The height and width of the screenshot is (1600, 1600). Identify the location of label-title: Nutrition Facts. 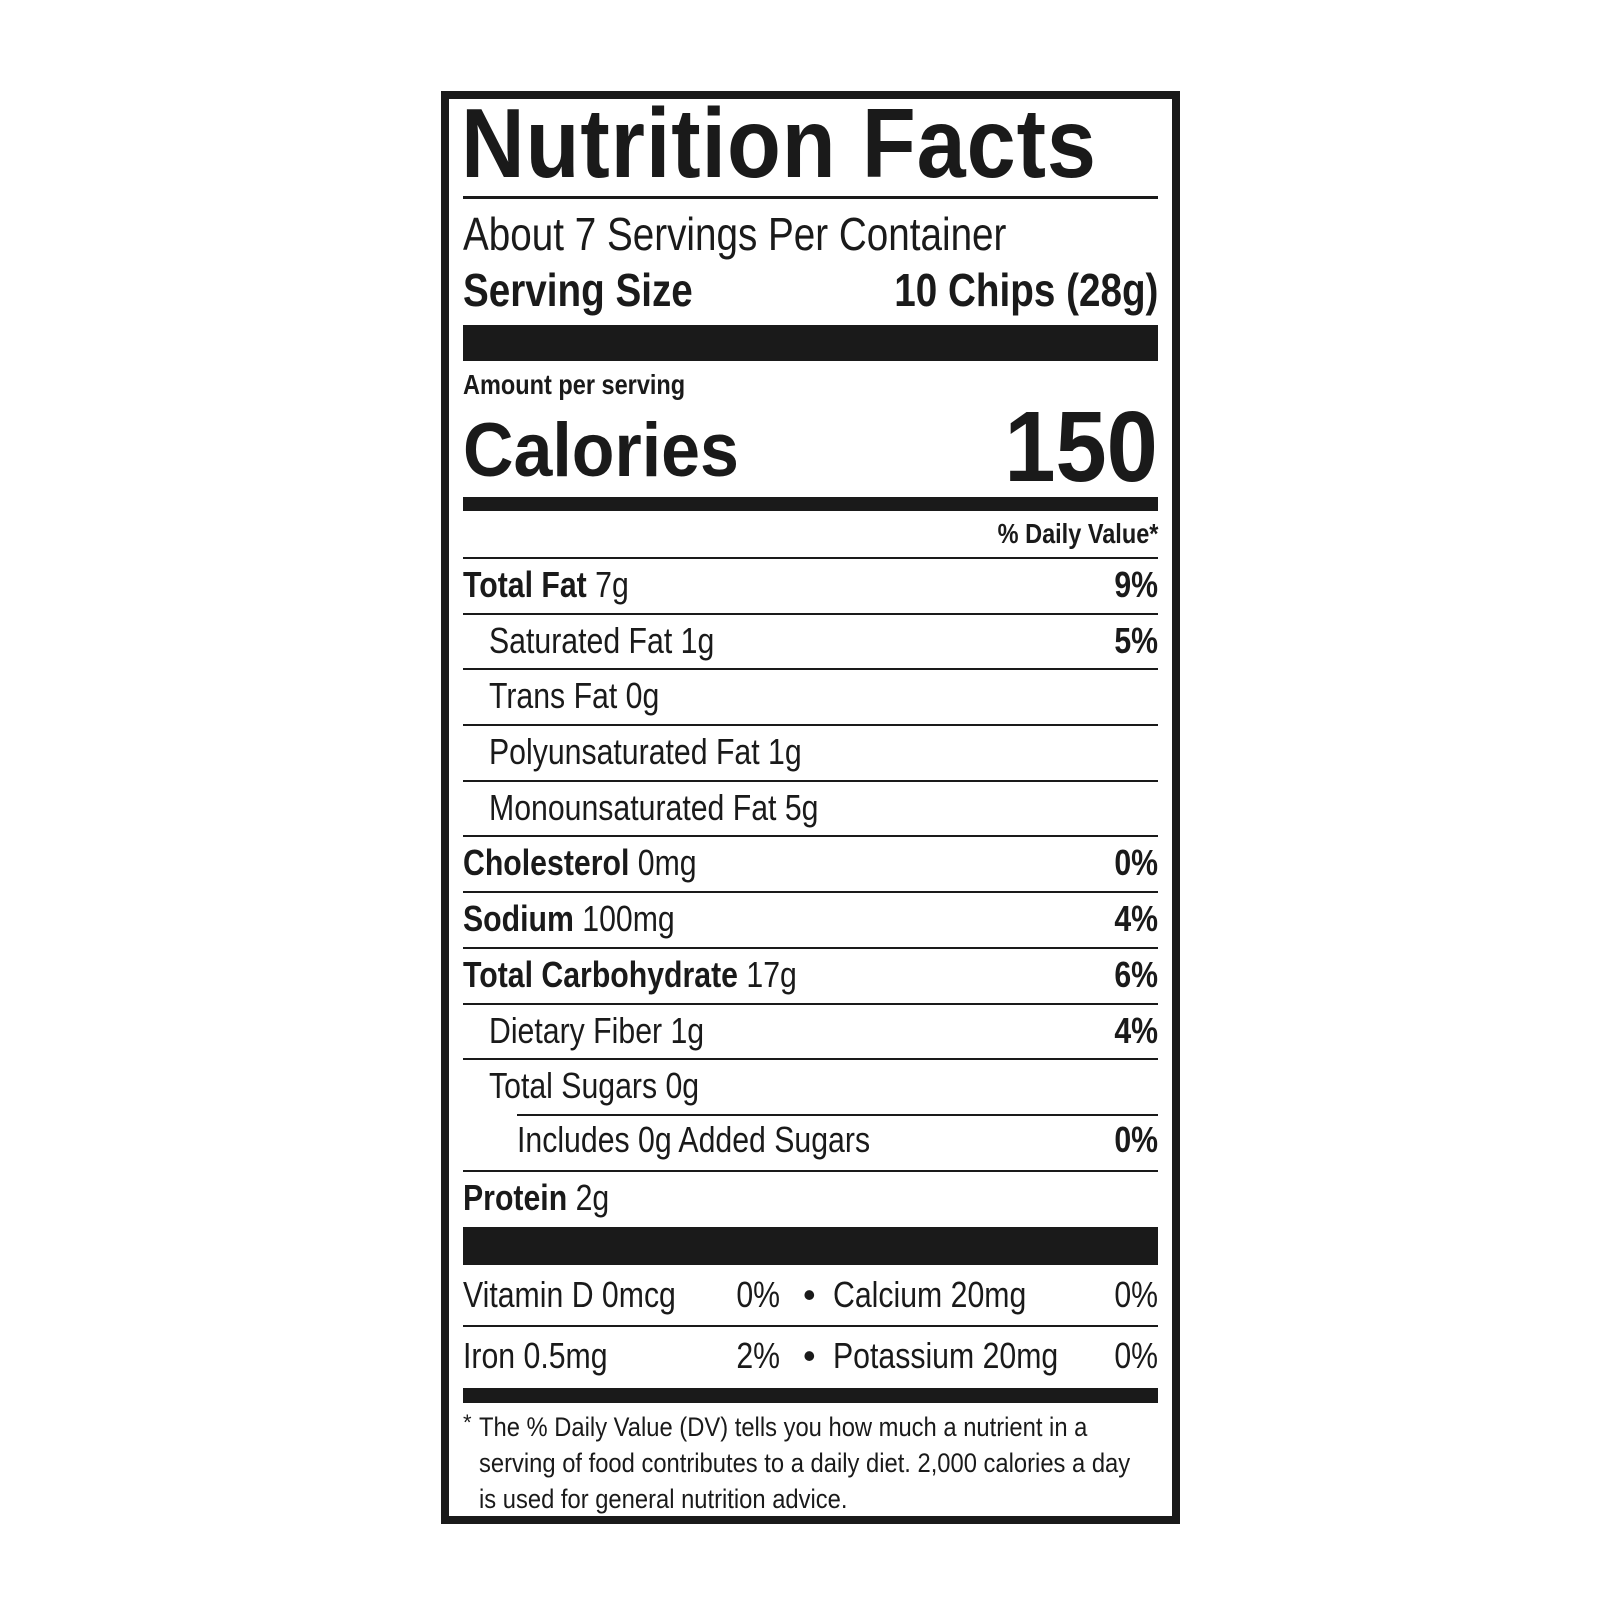
(779, 143).